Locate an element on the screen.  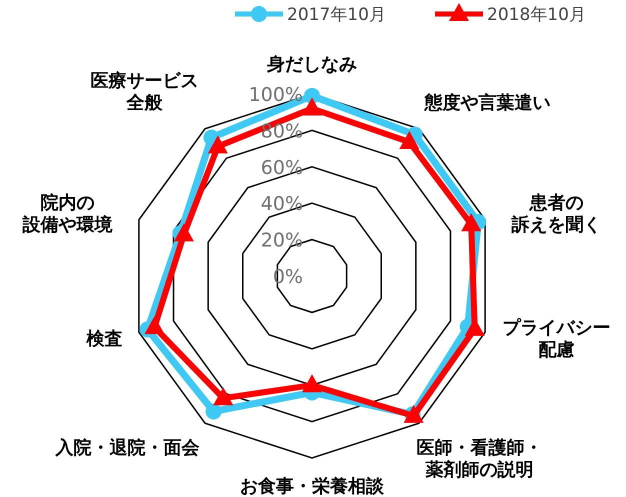
spoke-label: 患者の訴えを聞く is located at coordinates (556, 214).